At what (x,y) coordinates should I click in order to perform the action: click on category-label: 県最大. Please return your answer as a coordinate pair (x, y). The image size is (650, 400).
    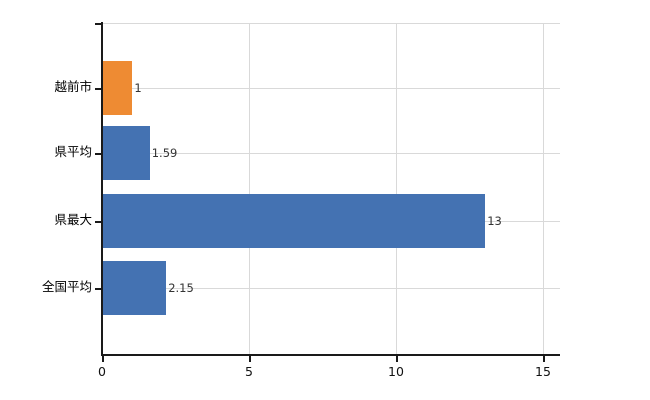
    Looking at the image, I should click on (73, 219).